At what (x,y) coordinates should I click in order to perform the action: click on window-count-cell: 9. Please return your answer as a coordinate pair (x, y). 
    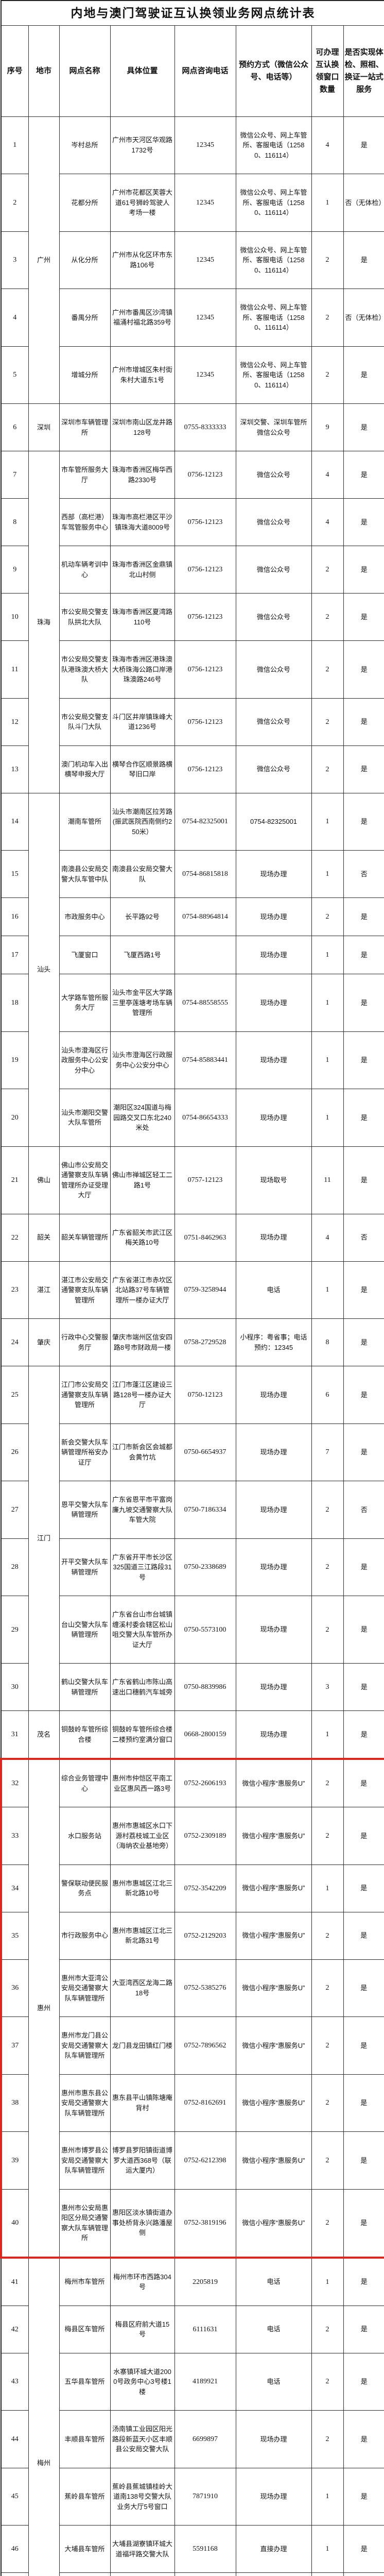
    Looking at the image, I should click on (327, 427).